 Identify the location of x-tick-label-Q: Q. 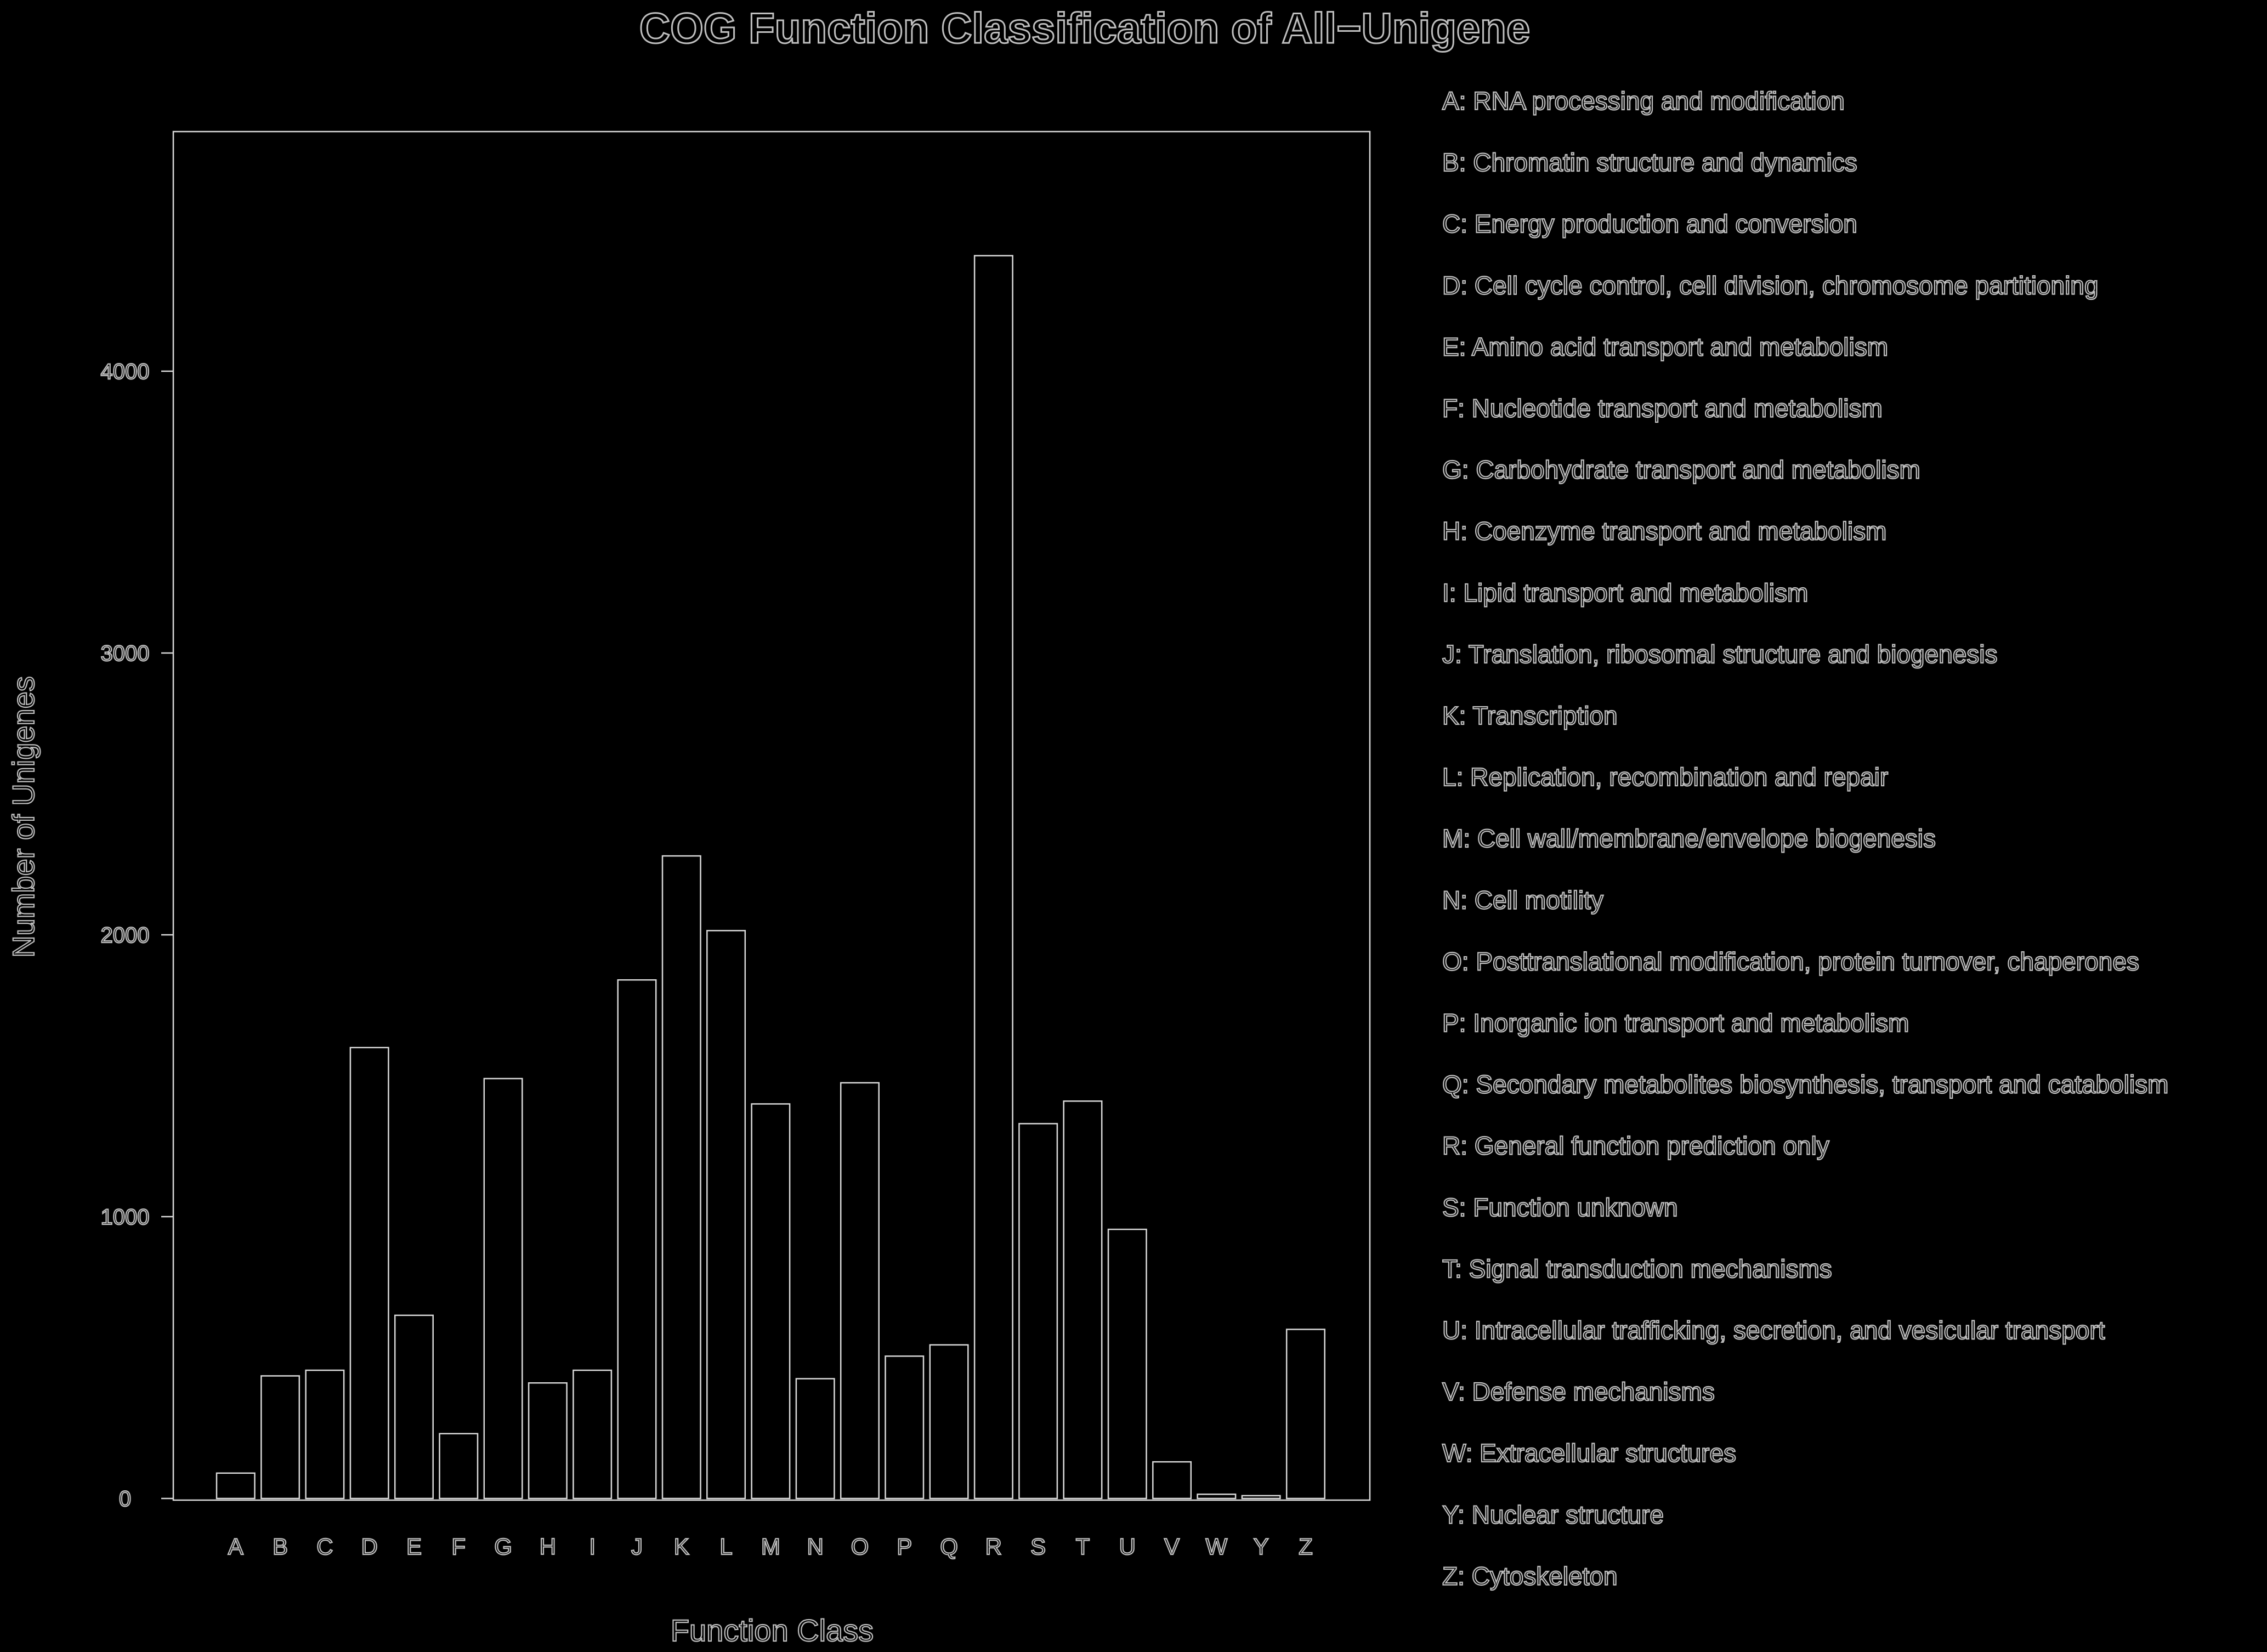
(949, 1546).